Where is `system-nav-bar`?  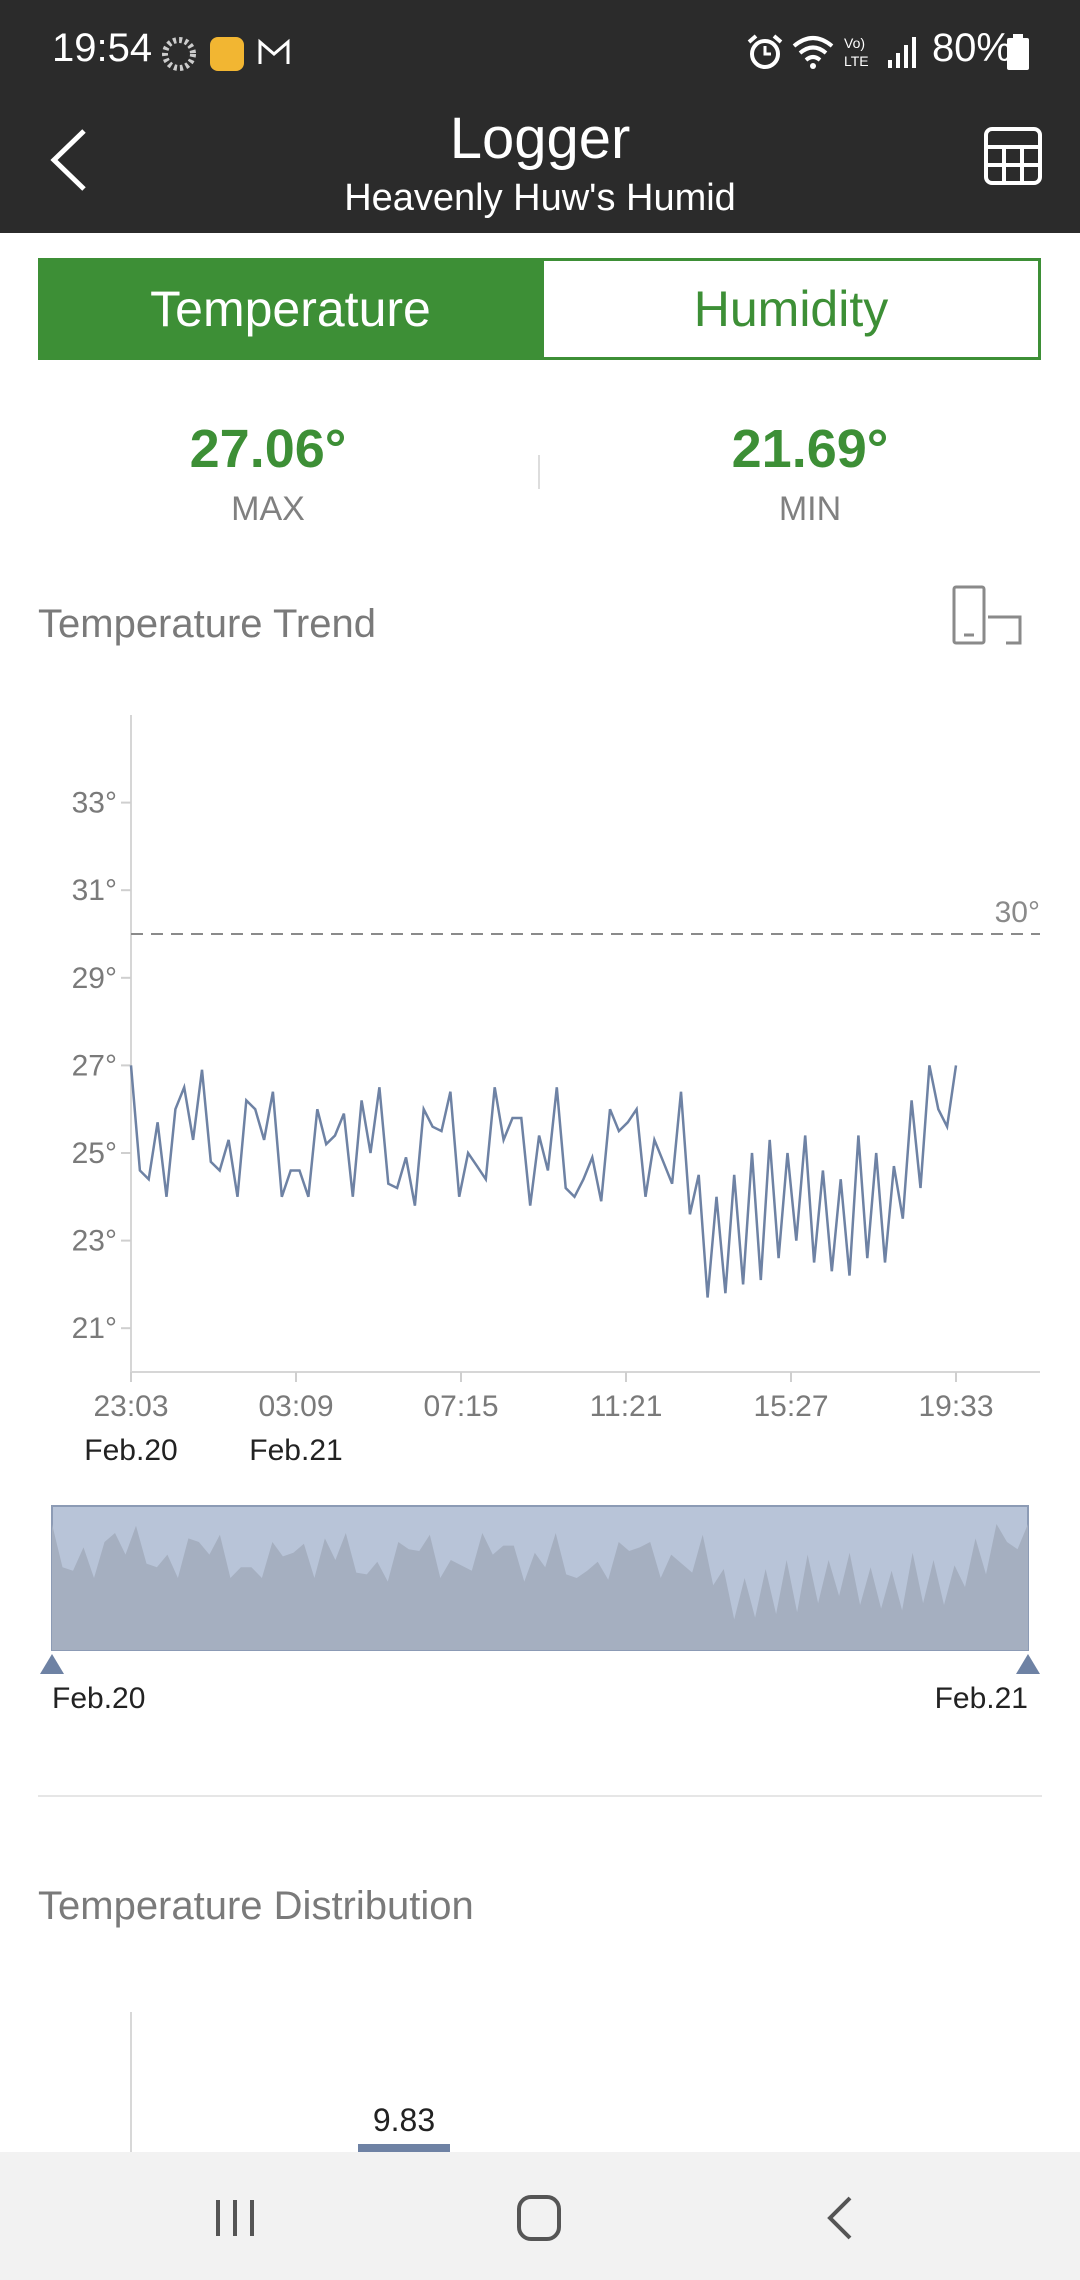 system-nav-bar is located at coordinates (540, 2216).